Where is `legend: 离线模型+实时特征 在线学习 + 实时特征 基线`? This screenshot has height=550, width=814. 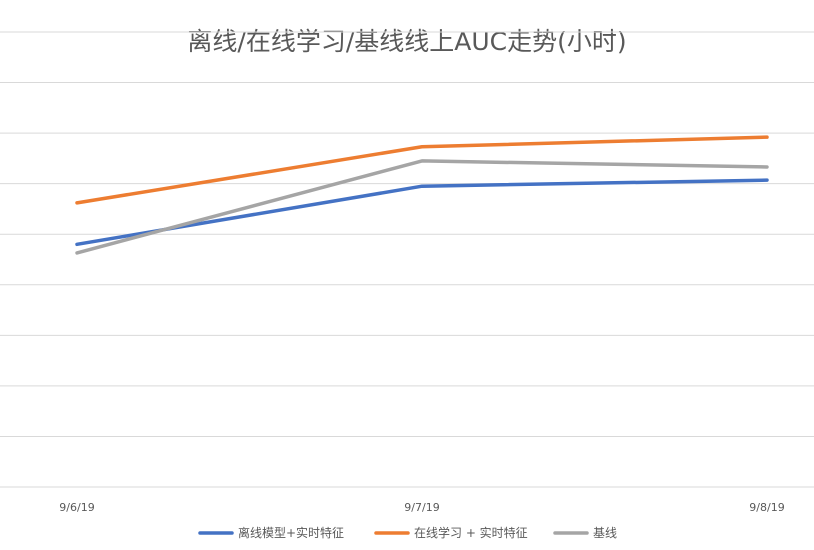 legend: 离线模型+实时特征 在线学习 + 实时特征 基线 is located at coordinates (407, 532).